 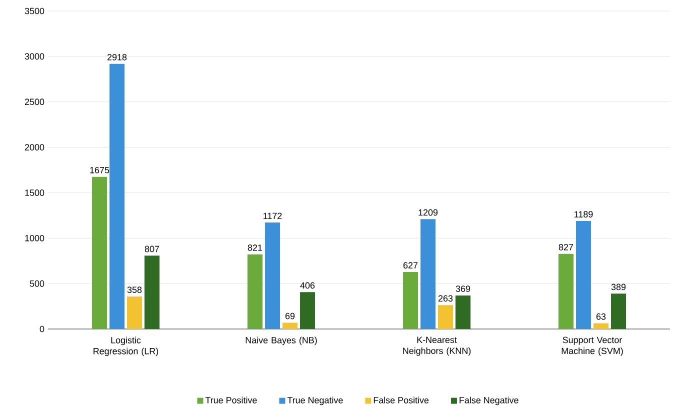 What do you see at coordinates (601, 316) in the screenshot?
I see `data-label: 63` at bounding box center [601, 316].